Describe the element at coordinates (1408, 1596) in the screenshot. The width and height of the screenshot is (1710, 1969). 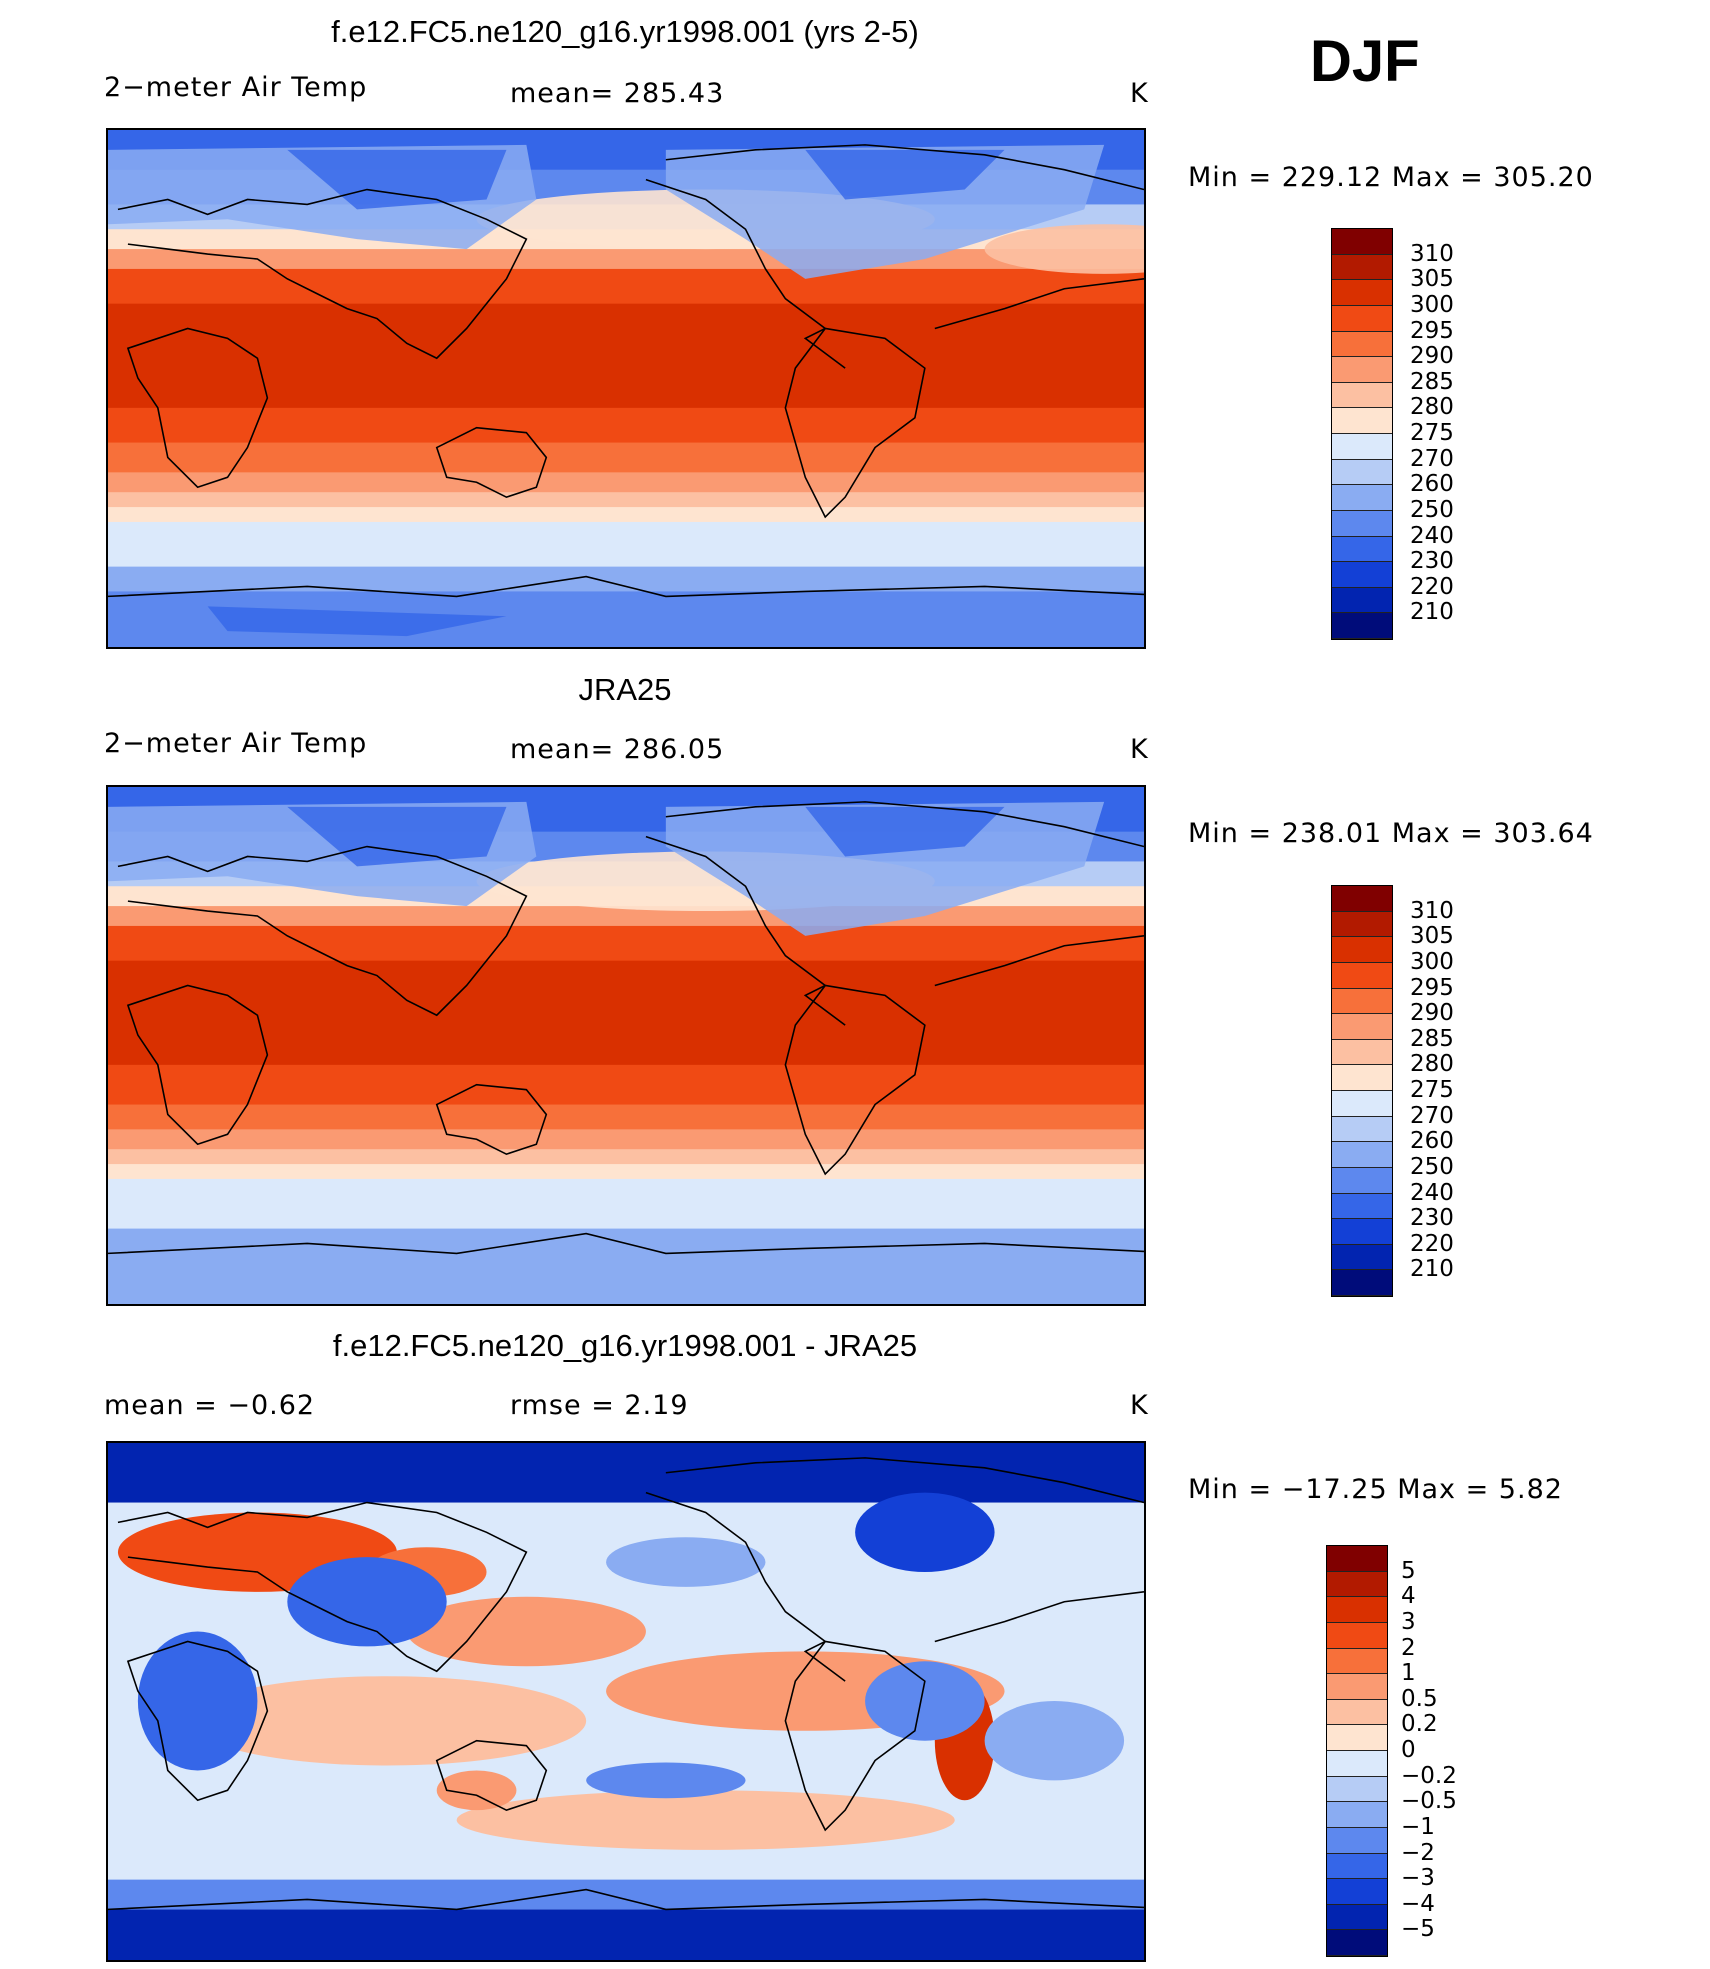
I see `colorbar-tick-label: 4` at that location.